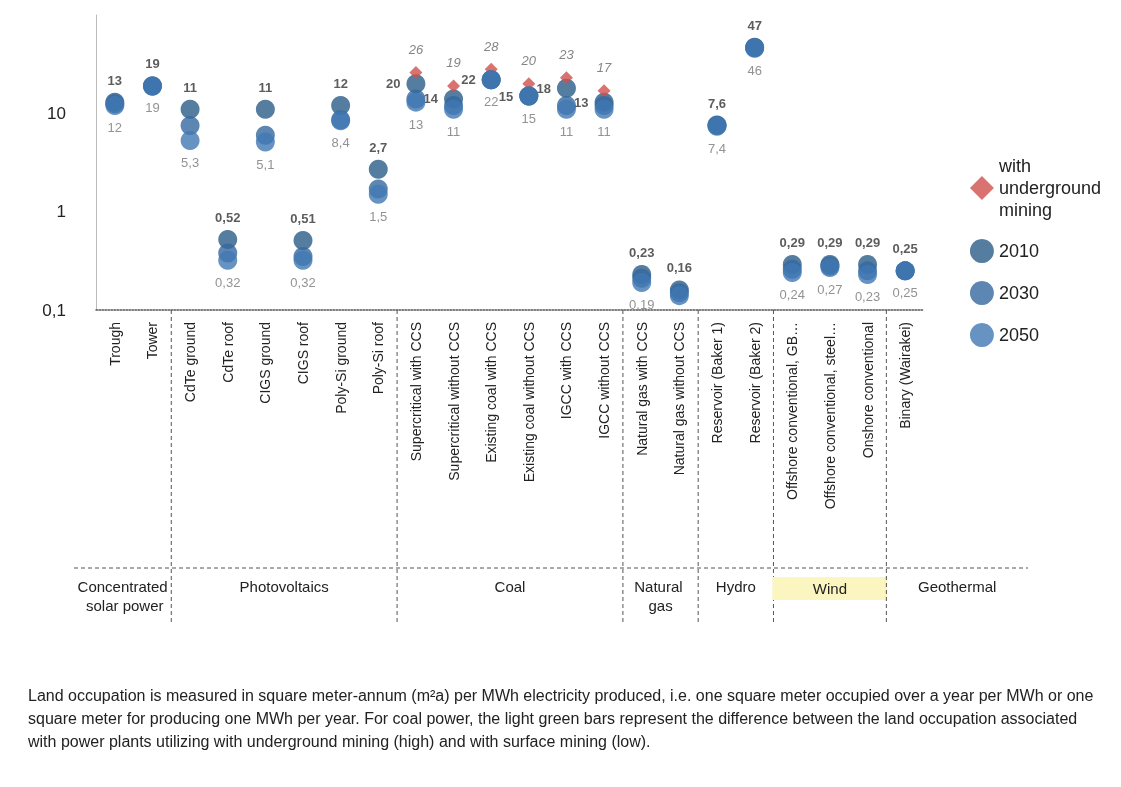 The width and height of the screenshot is (1121, 787). What do you see at coordinates (415, 50) in the screenshot?
I see `data-label: 26` at bounding box center [415, 50].